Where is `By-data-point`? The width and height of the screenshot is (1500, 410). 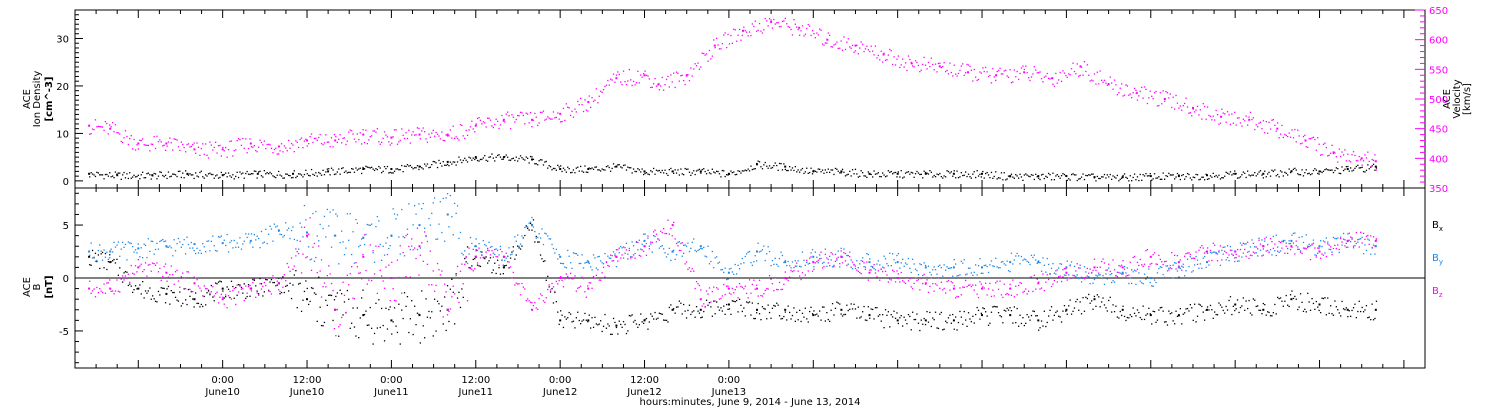
By-data-point is located at coordinates (1291, 240).